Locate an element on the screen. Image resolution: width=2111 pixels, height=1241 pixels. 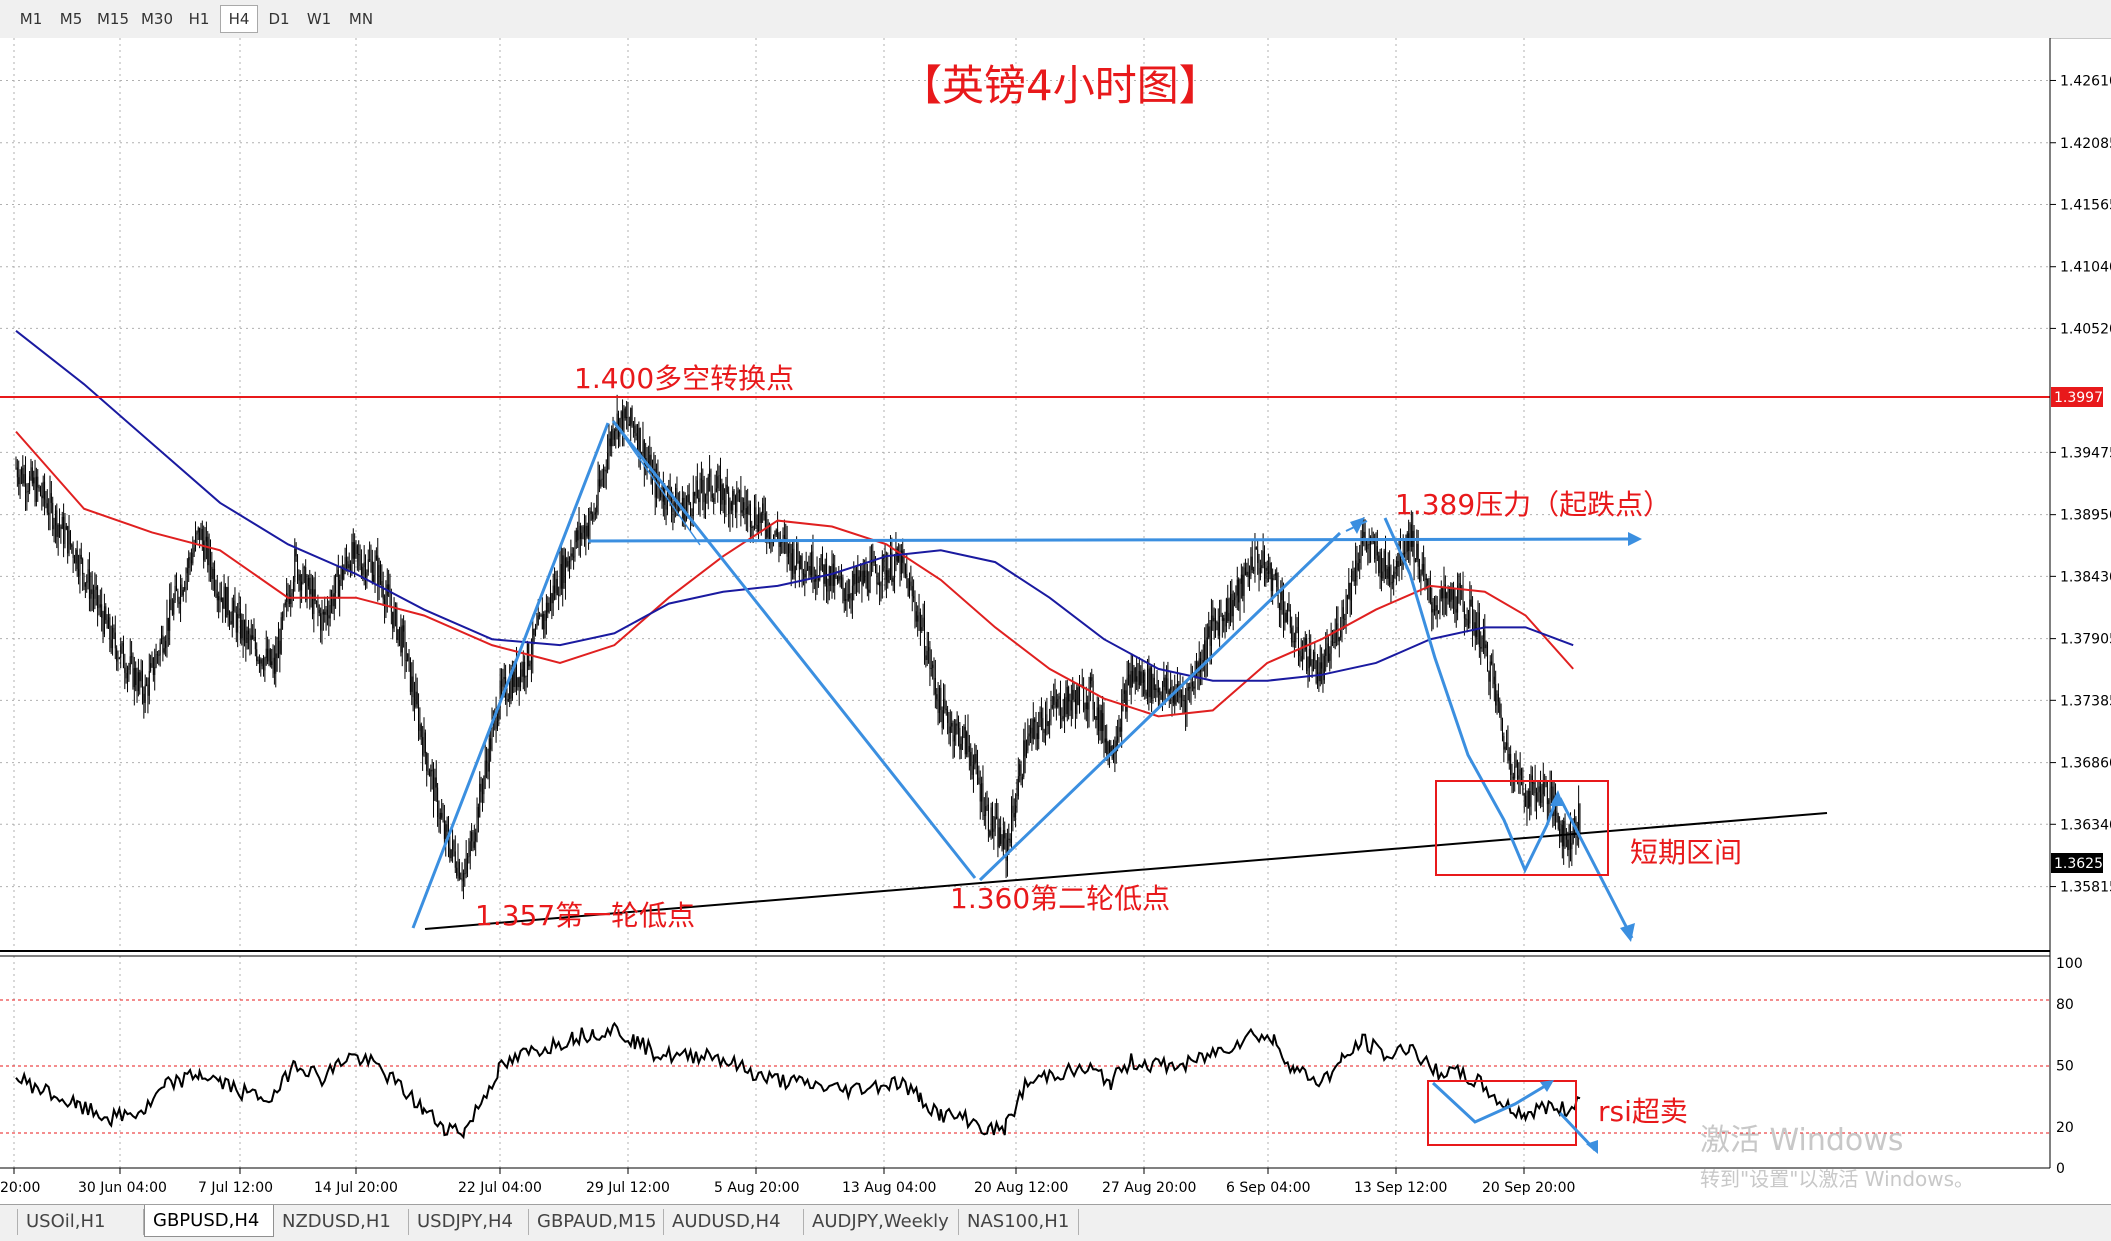
tab-audusd-h4: AUDUSD,H4 is located at coordinates (734, 1222).